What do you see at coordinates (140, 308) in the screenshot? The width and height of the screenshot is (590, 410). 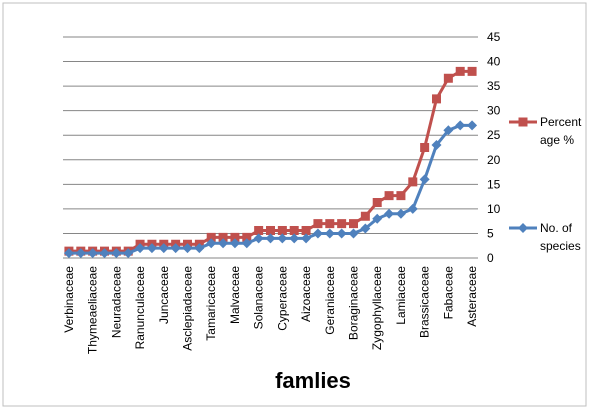 I see `x-tick-label: Ranunculaceae` at bounding box center [140, 308].